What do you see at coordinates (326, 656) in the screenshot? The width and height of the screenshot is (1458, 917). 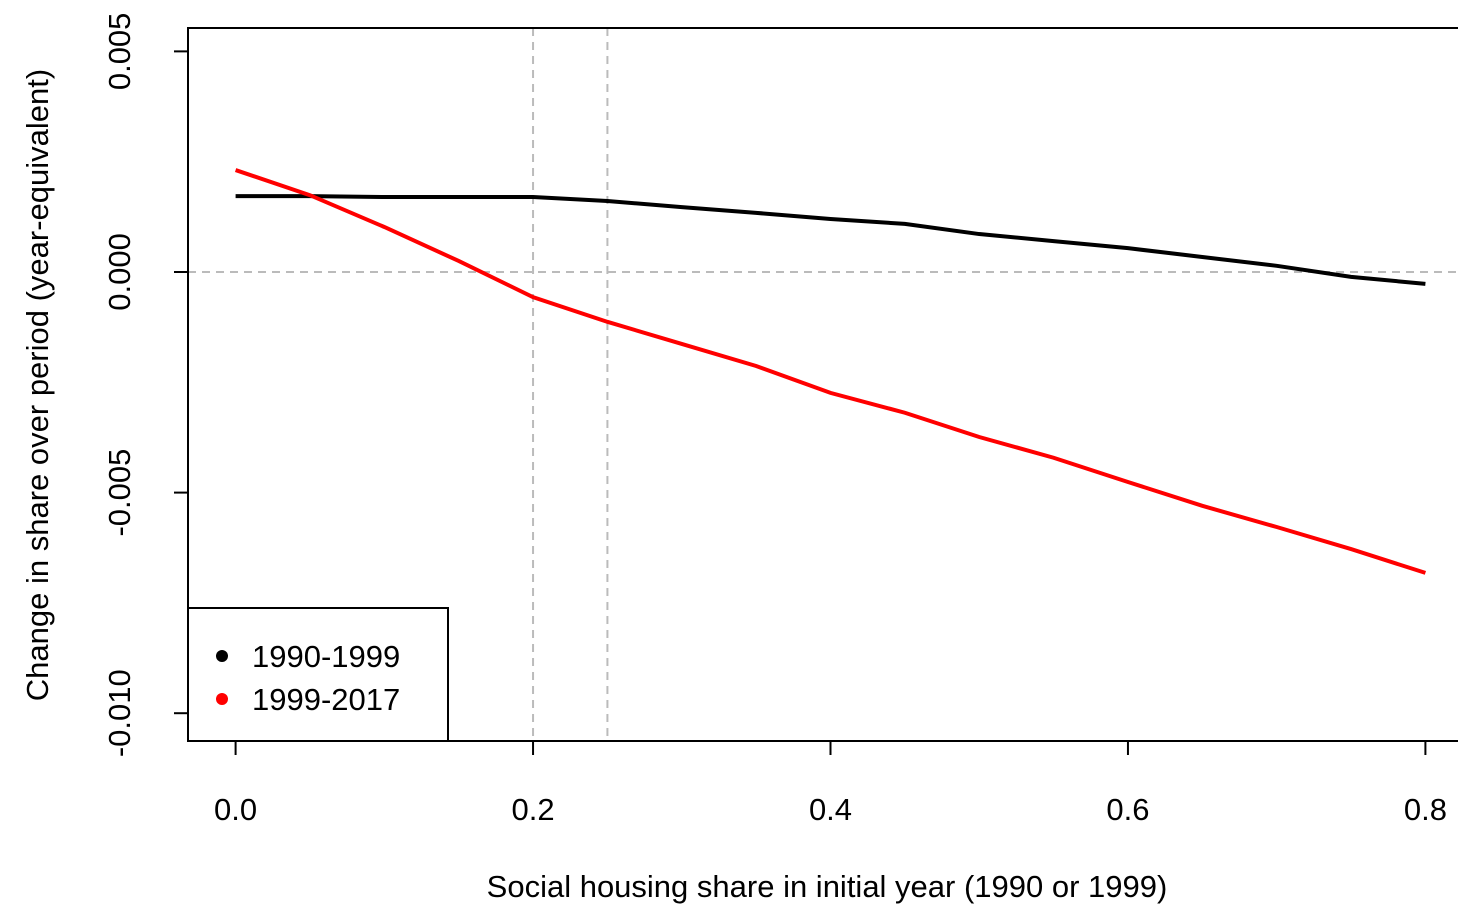 I see `legend-label: 1990-1999` at bounding box center [326, 656].